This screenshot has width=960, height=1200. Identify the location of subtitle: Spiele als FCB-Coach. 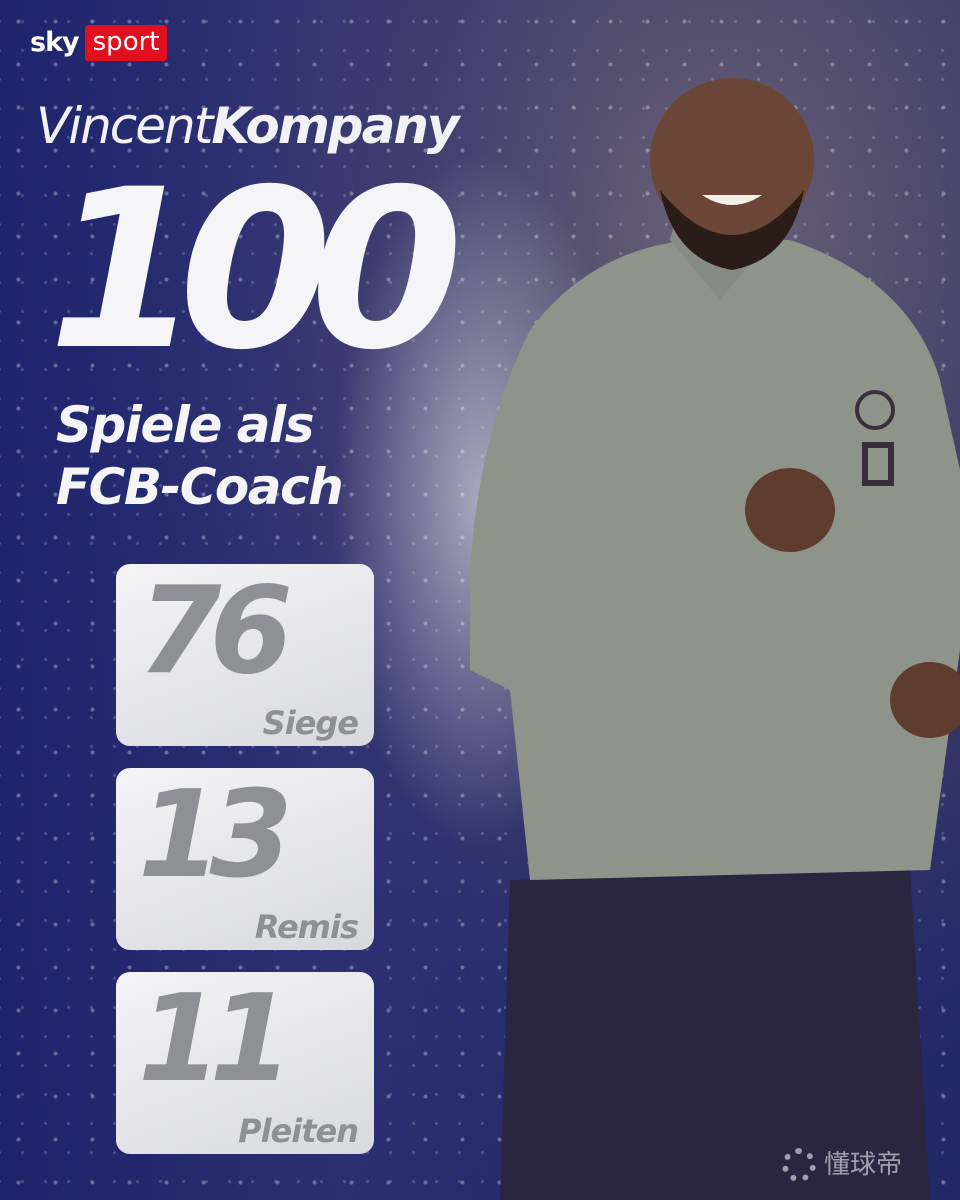
(200, 456).